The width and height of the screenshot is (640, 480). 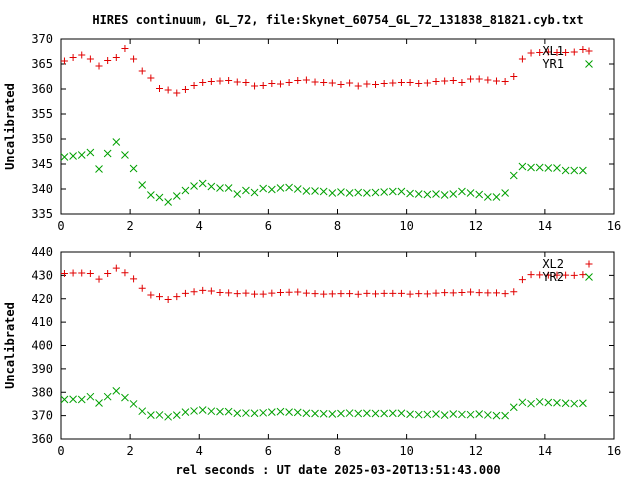 What do you see at coordinates (406, 451) in the screenshot?
I see `x-tick-label: 10` at bounding box center [406, 451].